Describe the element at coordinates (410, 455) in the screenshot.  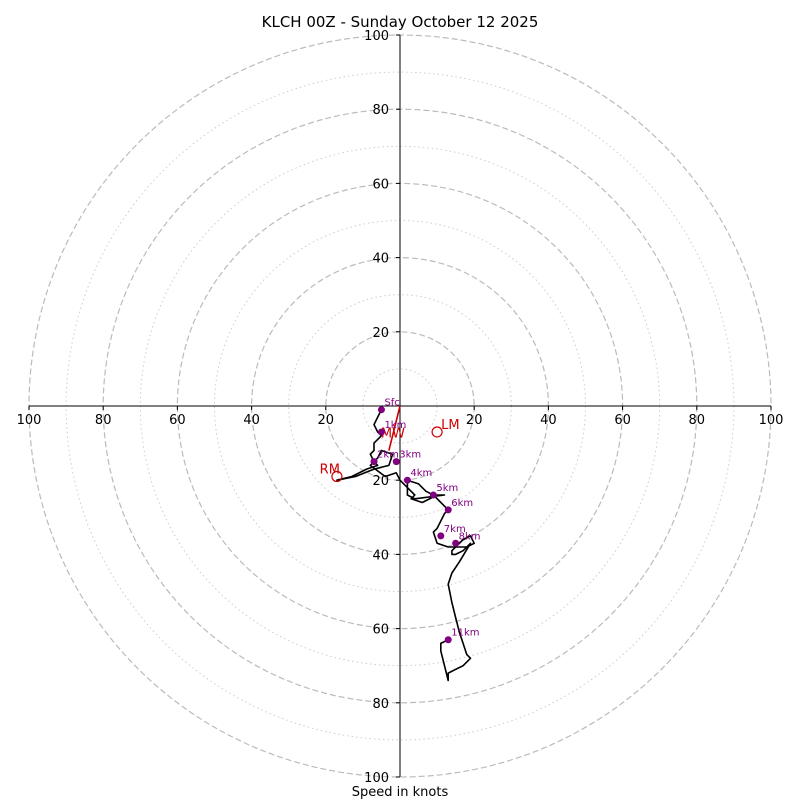
I see `height-label-3km: 3km` at that location.